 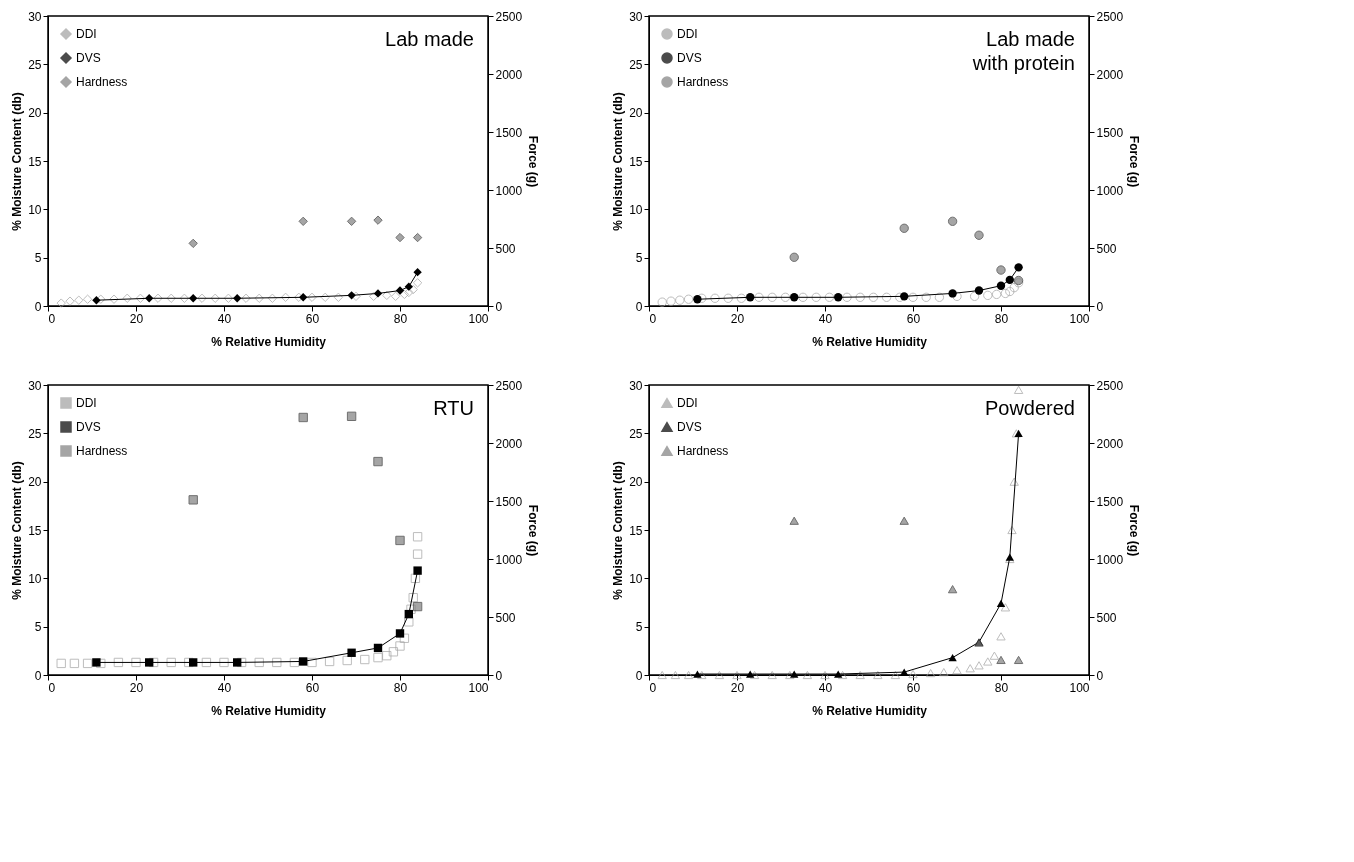 I want to click on text: Lab made with protein, so click(x=1023, y=51).